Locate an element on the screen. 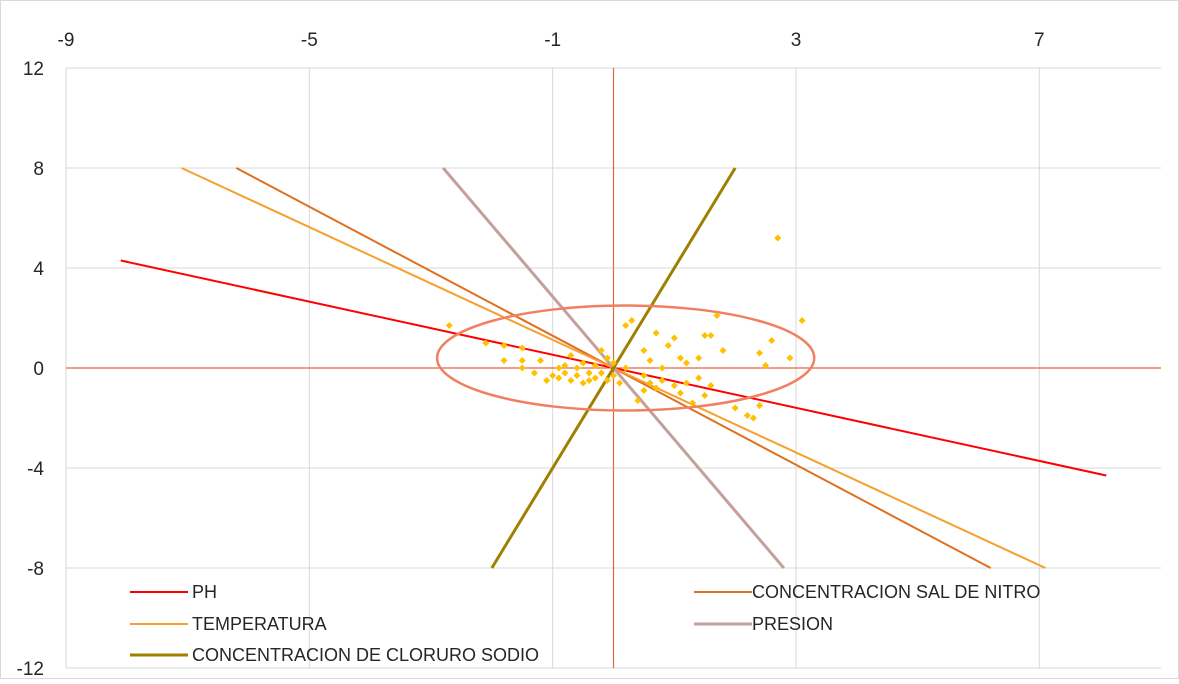 This screenshot has width=1179, height=684. highlight-ellipse-layer is located at coordinates (625, 358).